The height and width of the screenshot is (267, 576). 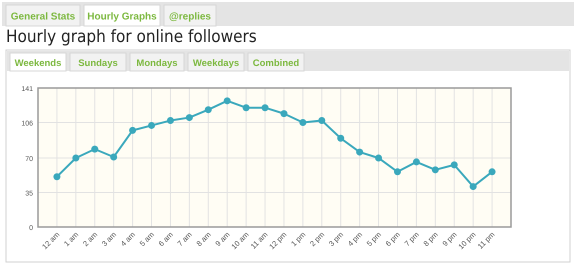 I want to click on tab: Combined, so click(x=276, y=62).